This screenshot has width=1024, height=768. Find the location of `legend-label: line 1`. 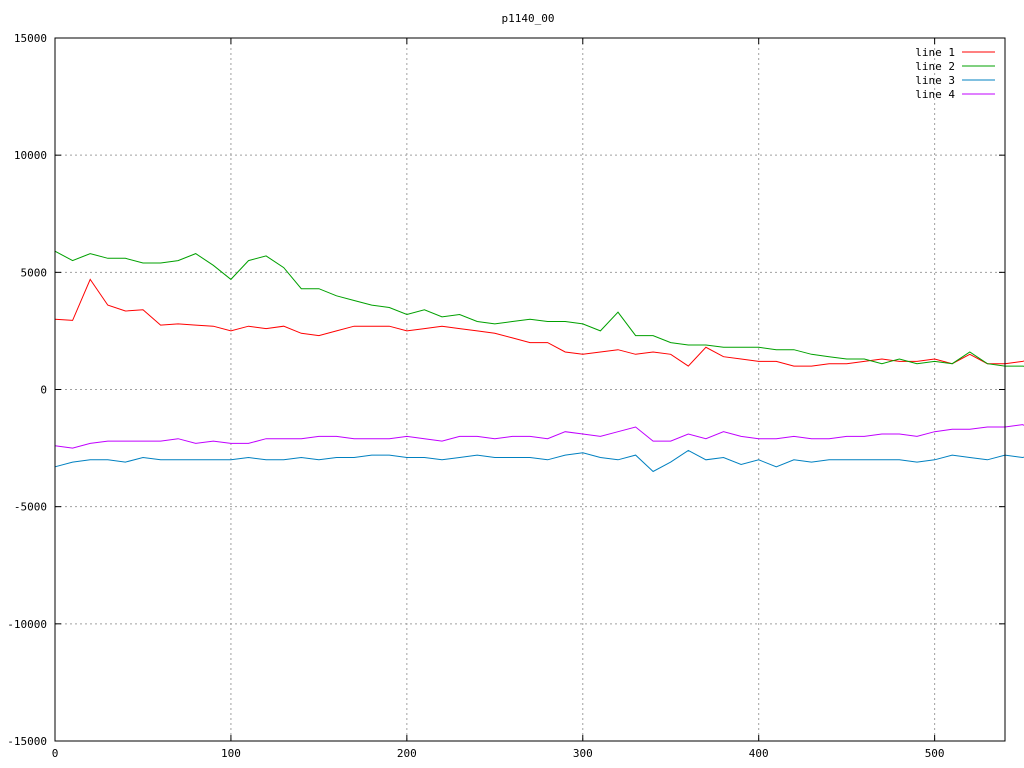

legend-label: line 1 is located at coordinates (935, 52).